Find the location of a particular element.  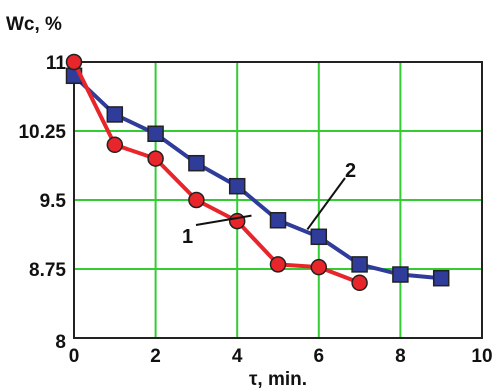

x-tick-label: 2 is located at coordinates (155, 356).